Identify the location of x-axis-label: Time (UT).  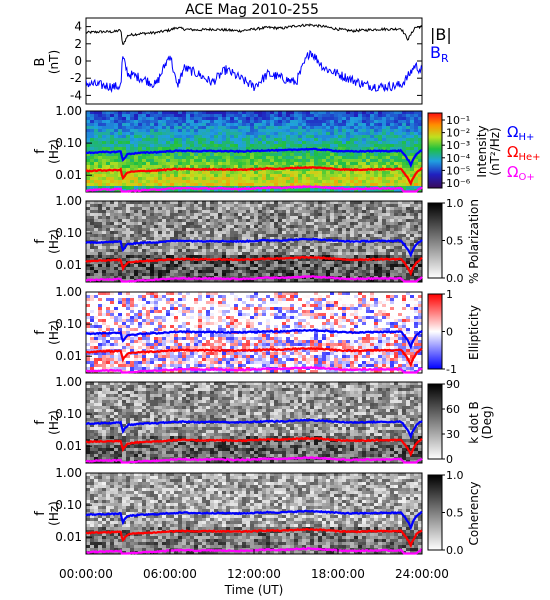
(254, 590).